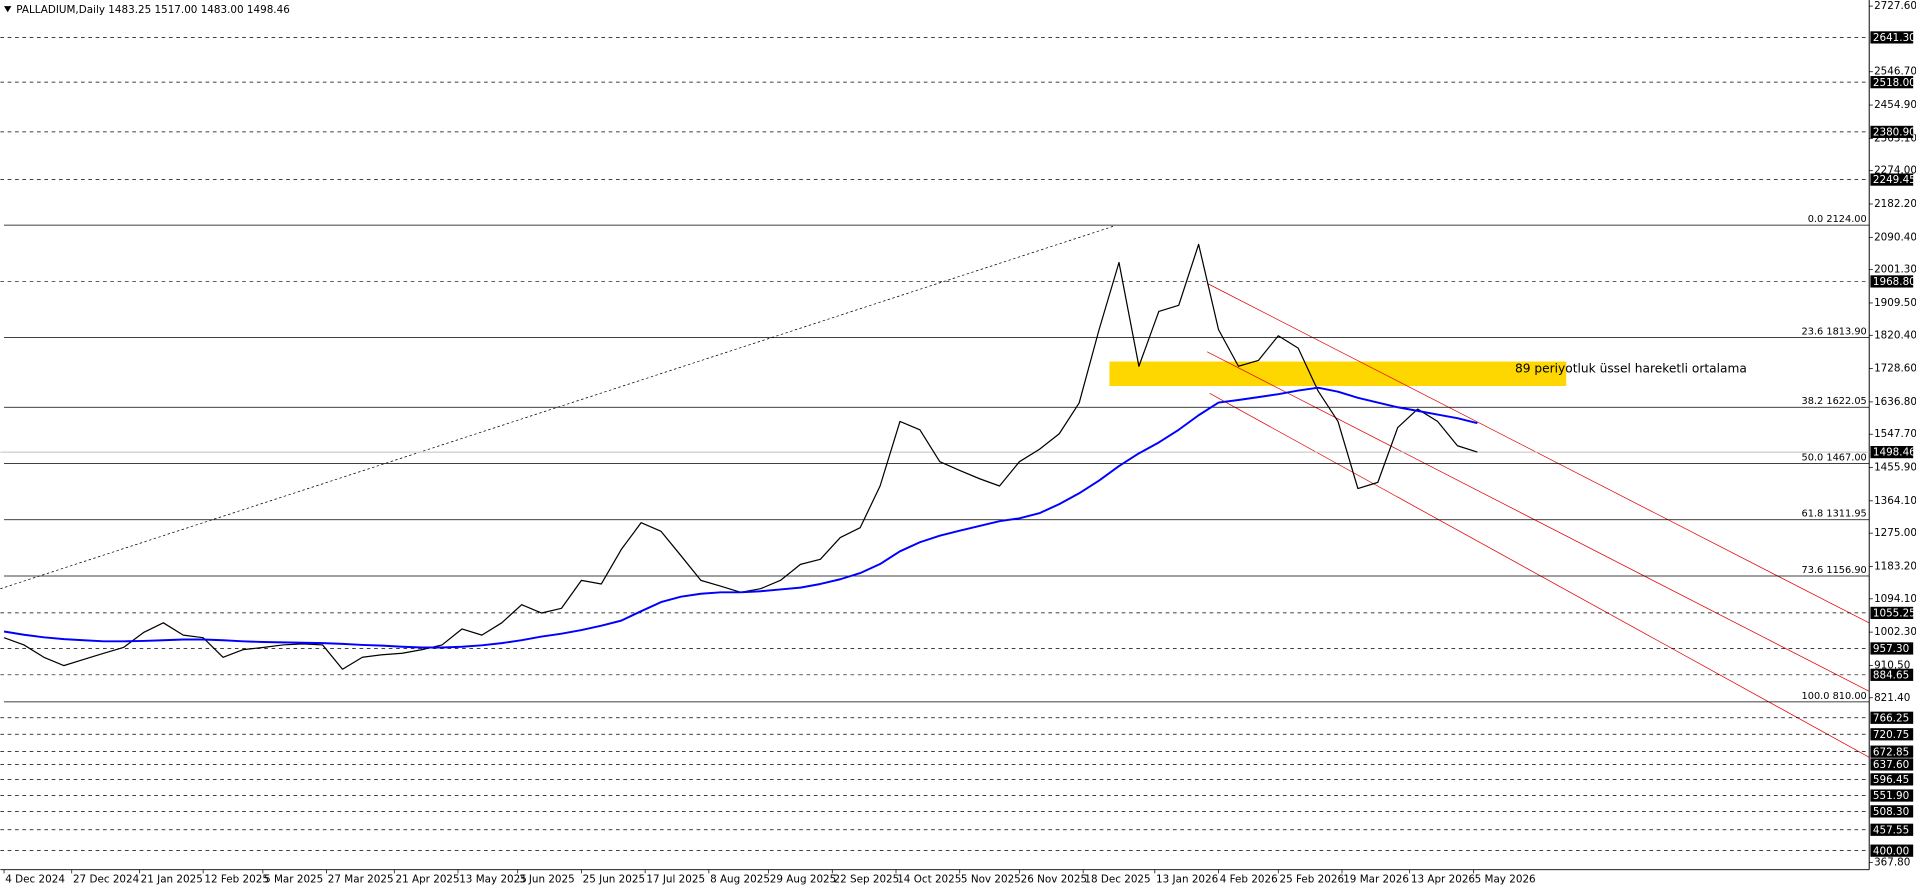 The height and width of the screenshot is (888, 1916). What do you see at coordinates (1538, 521) in the screenshot?
I see `channel-middle` at bounding box center [1538, 521].